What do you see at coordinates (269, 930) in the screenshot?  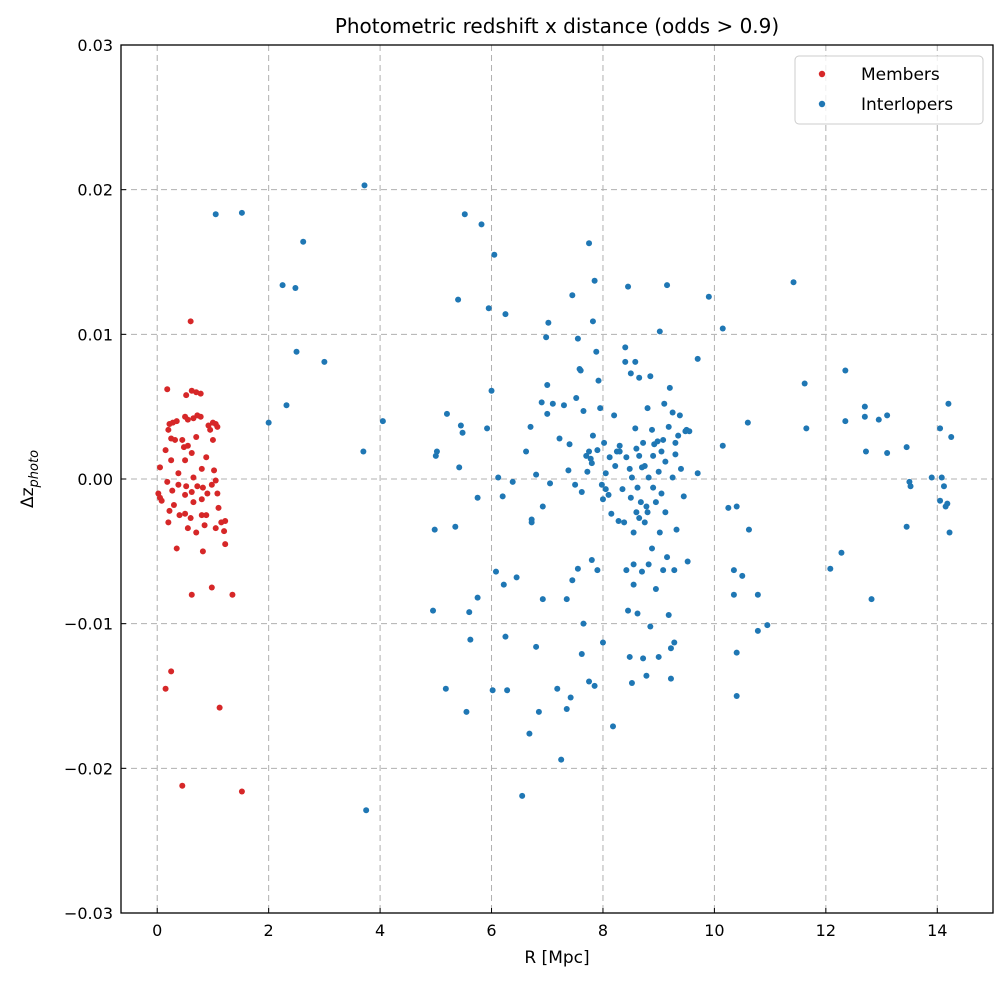 I see `x-tick-label: 2` at bounding box center [269, 930].